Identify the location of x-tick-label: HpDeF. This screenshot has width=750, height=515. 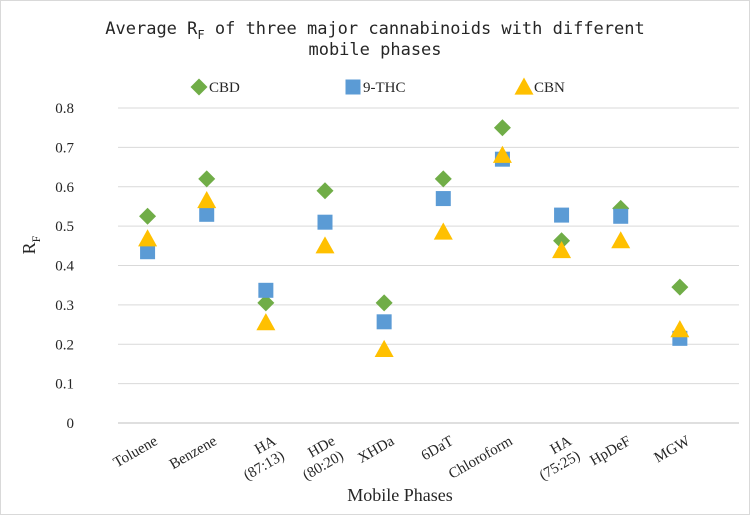
(610, 451).